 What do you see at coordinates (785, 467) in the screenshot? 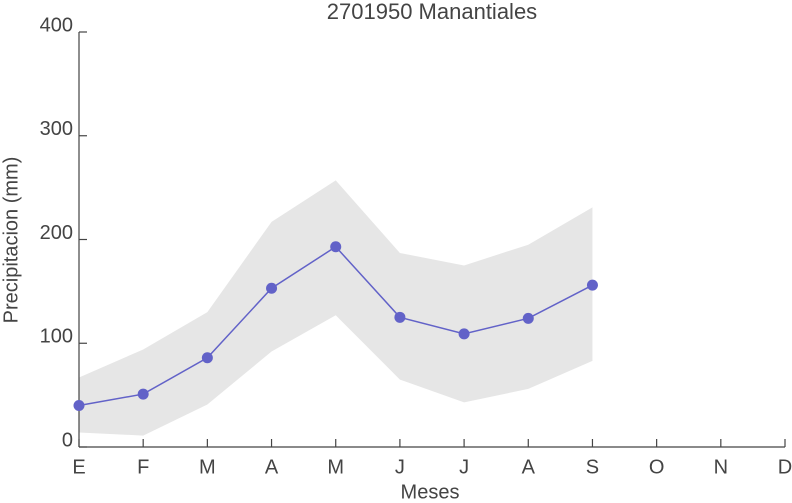
I see `x-tick-label: D` at bounding box center [785, 467].